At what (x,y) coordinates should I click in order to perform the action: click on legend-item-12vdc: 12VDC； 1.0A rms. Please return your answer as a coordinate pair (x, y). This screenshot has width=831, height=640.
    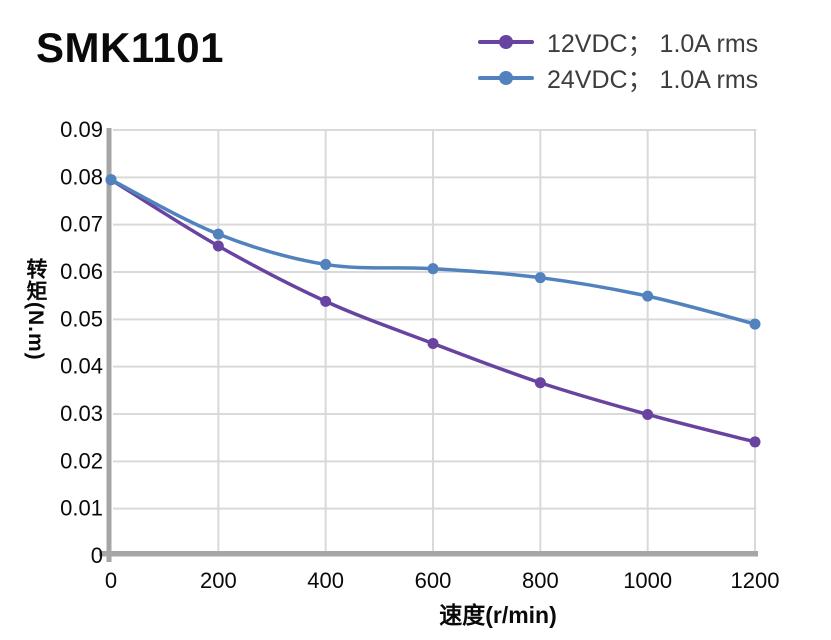
    Looking at the image, I should click on (618, 42).